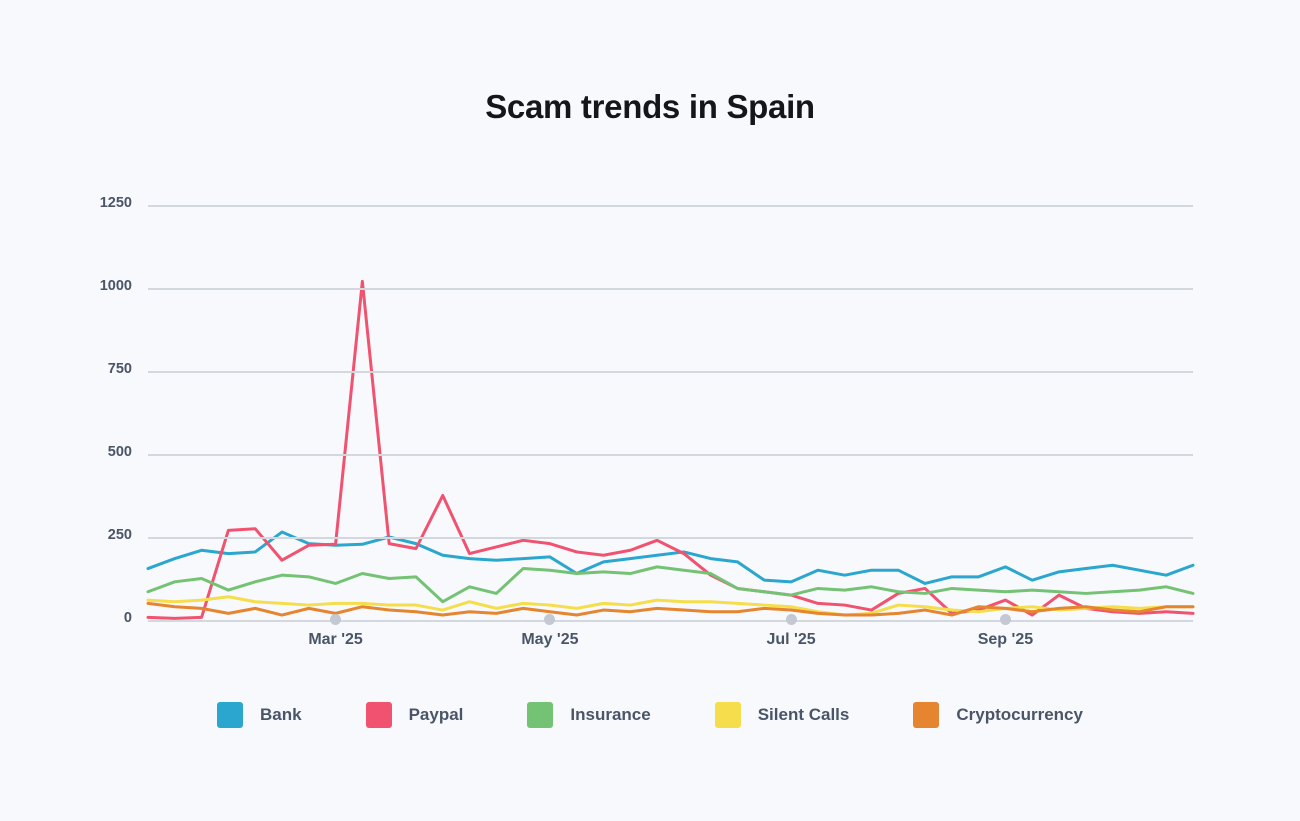 This screenshot has height=821, width=1300. What do you see at coordinates (650, 106) in the screenshot?
I see `page-title: Scam trends in Spain` at bounding box center [650, 106].